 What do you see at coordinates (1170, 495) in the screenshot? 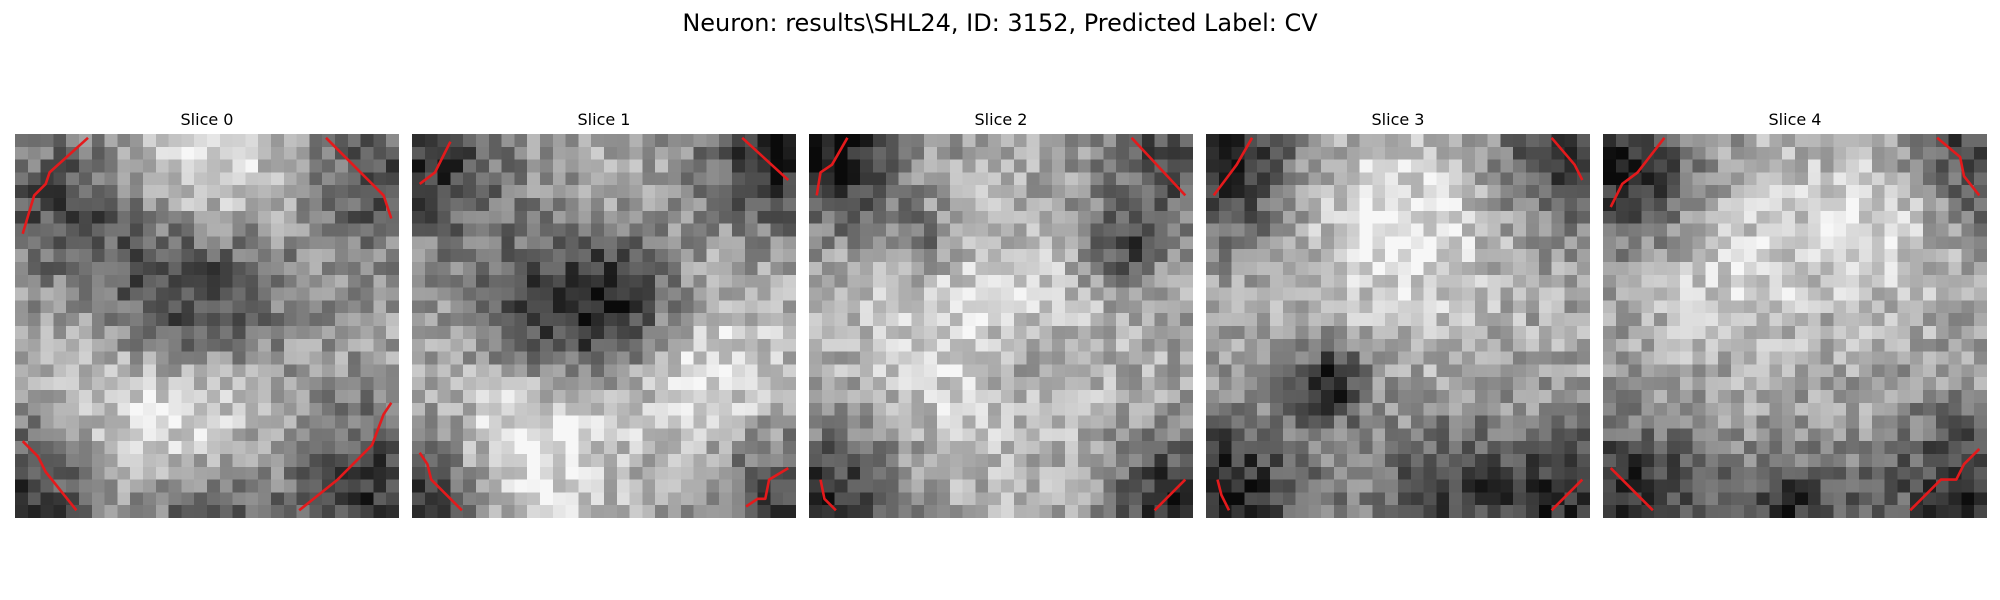
I see `contour-line` at bounding box center [1170, 495].